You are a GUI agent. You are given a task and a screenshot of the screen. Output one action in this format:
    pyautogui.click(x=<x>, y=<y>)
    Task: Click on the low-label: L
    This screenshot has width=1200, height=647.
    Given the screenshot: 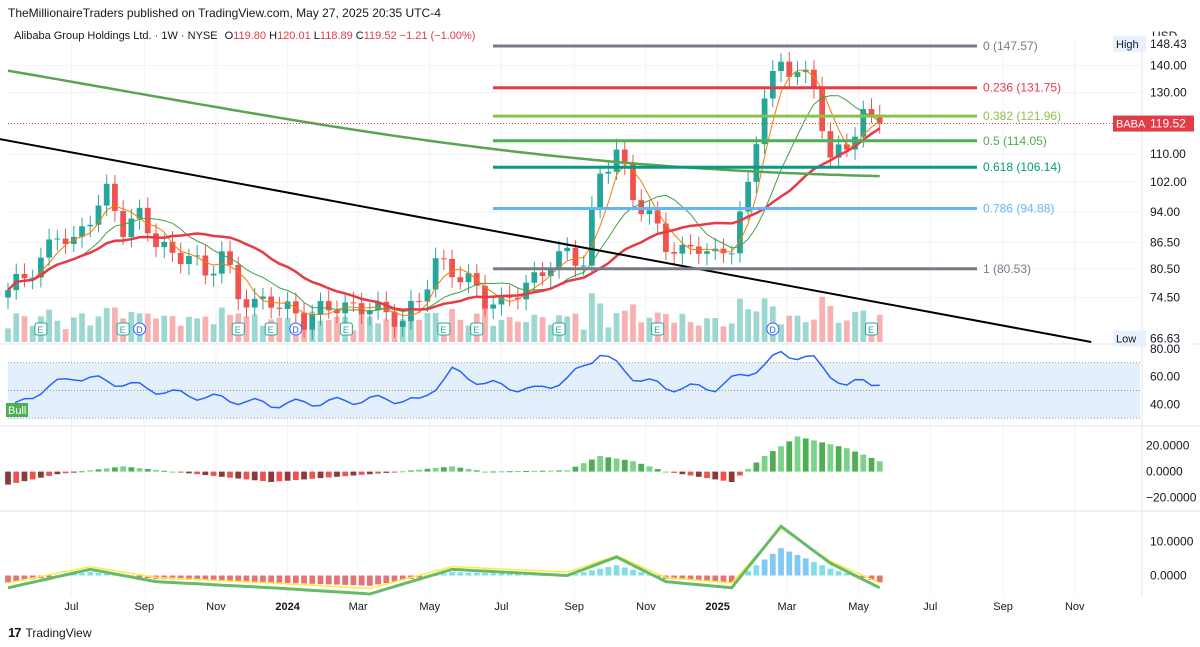 What is the action you would take?
    pyautogui.click(x=316, y=36)
    